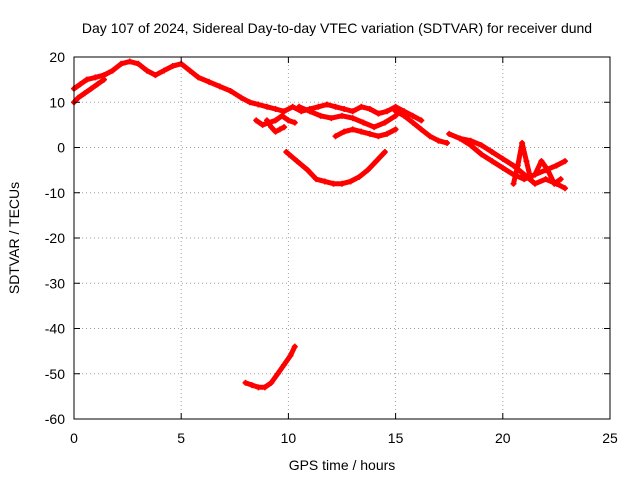 The width and height of the screenshot is (640, 480). Describe the element at coordinates (55, 193) in the screenshot. I see `y-tick-label: -10` at that location.